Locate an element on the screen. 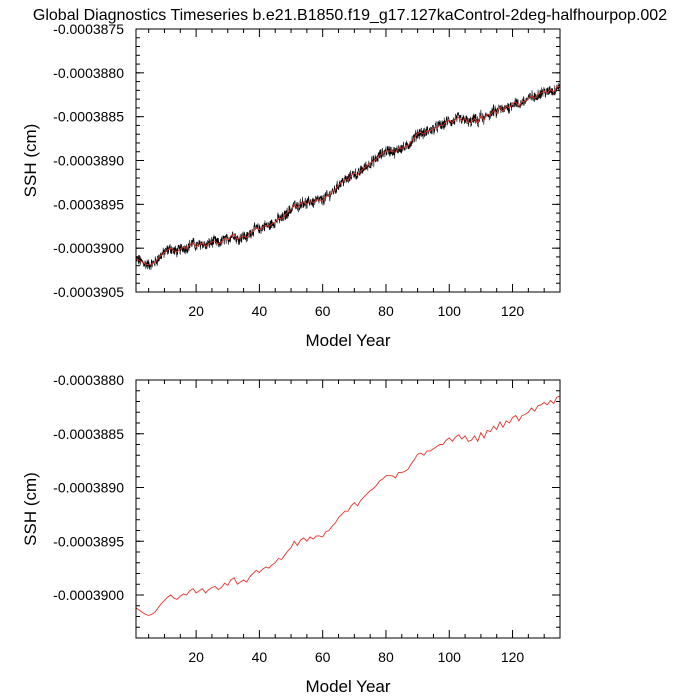 Image resolution: width=700 pixels, height=700 pixels. y-tick-label: -0.0003905 is located at coordinates (88, 292).